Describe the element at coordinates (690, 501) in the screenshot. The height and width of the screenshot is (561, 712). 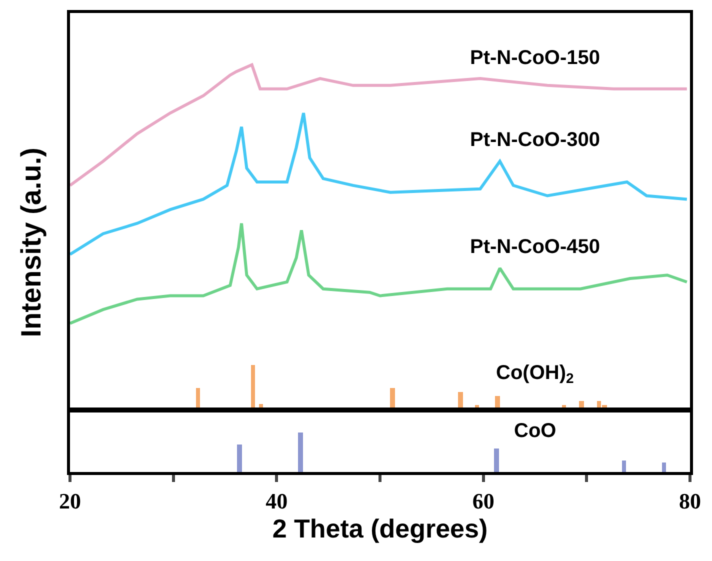
I see `x-tick-label: 80` at that location.